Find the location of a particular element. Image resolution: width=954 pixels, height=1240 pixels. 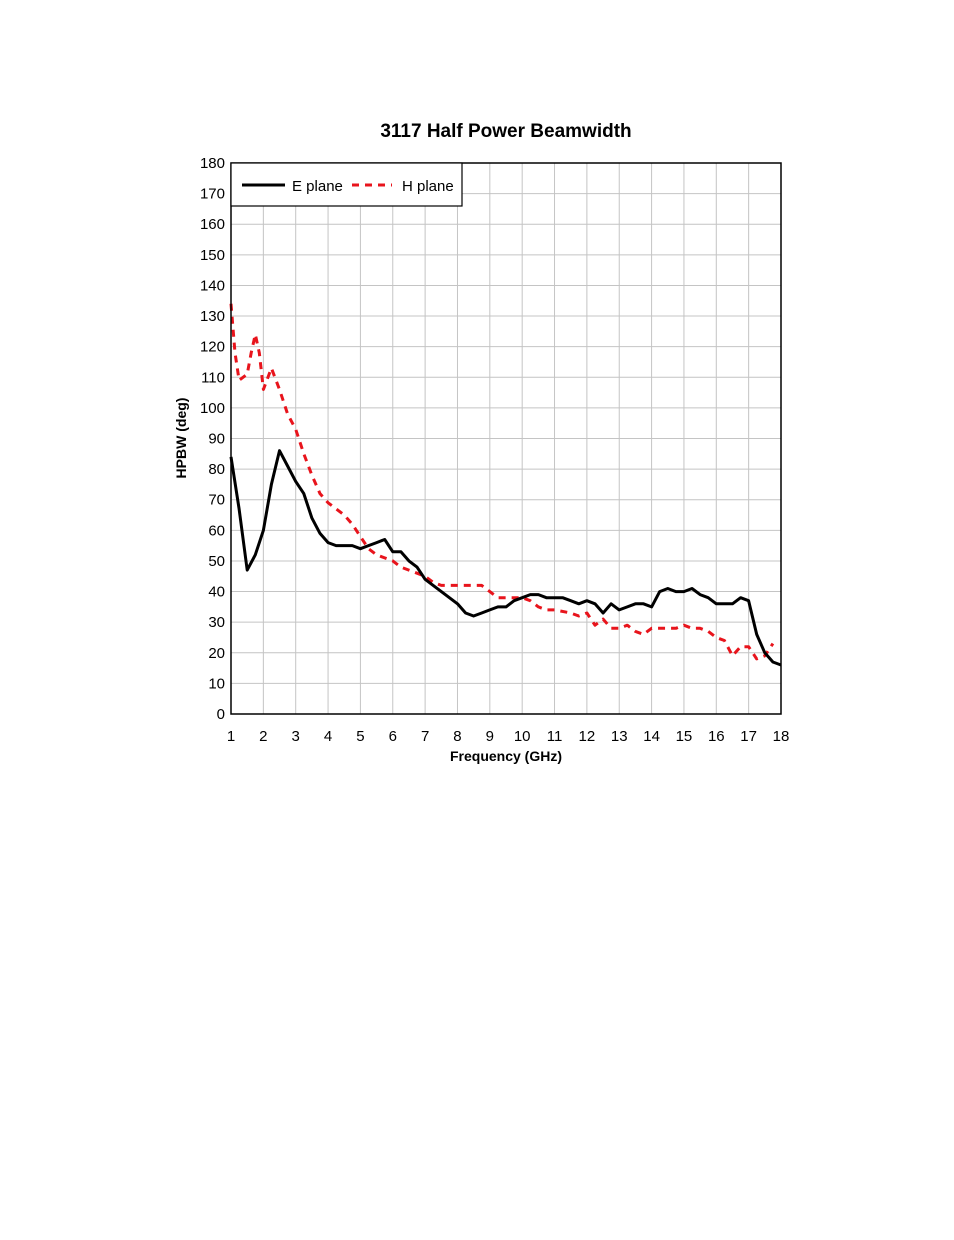

x-tick-label: 18 is located at coordinates (781, 736).